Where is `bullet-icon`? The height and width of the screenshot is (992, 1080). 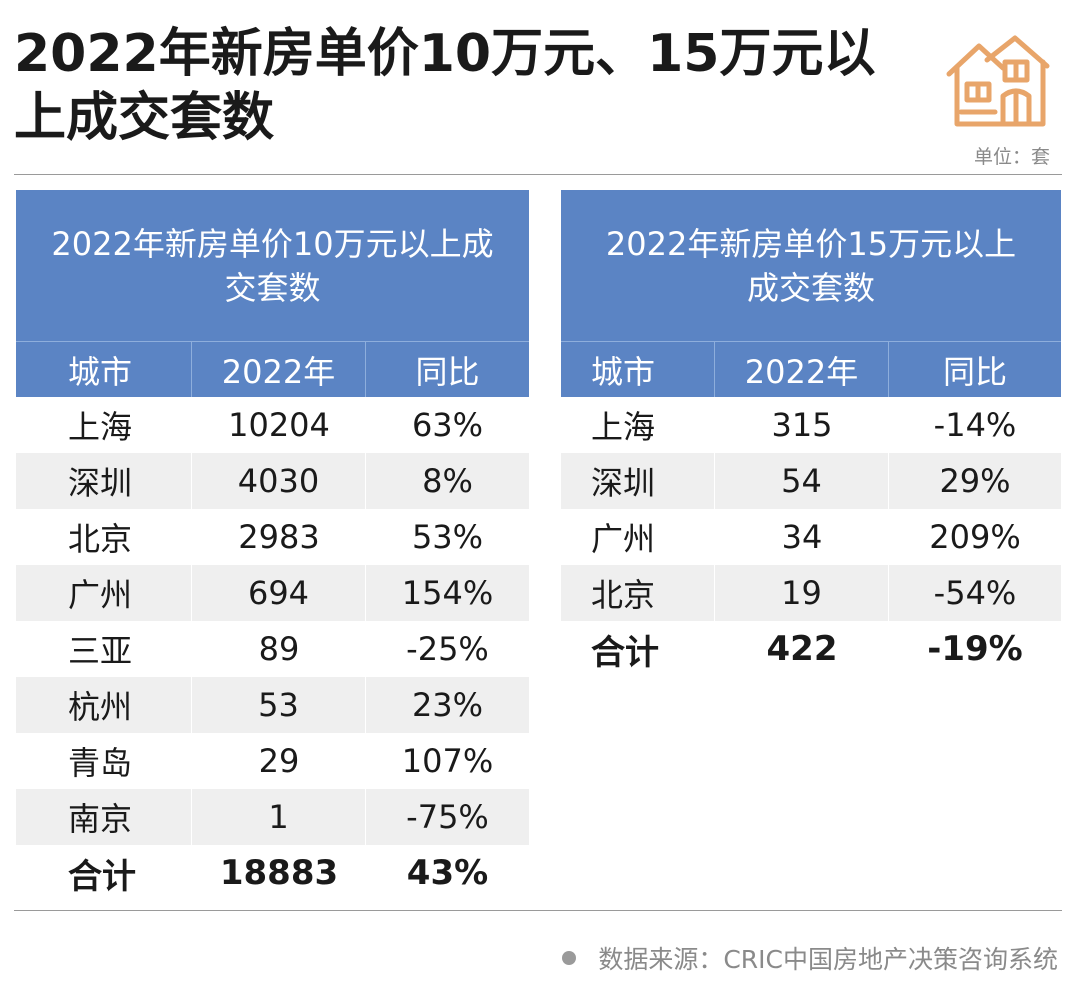 bullet-icon is located at coordinates (569, 958).